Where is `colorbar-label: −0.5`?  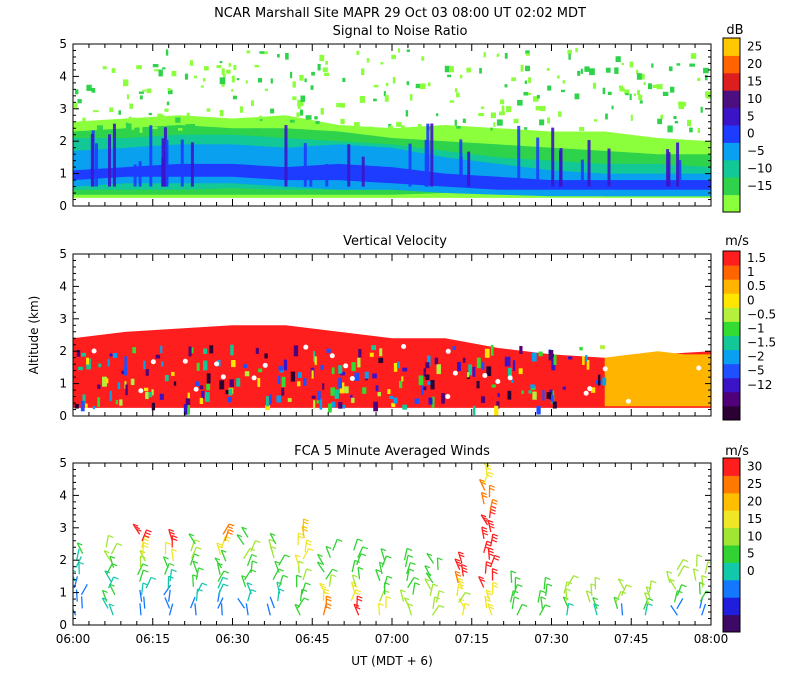
colorbar-label: −0.5 is located at coordinates (761, 314).